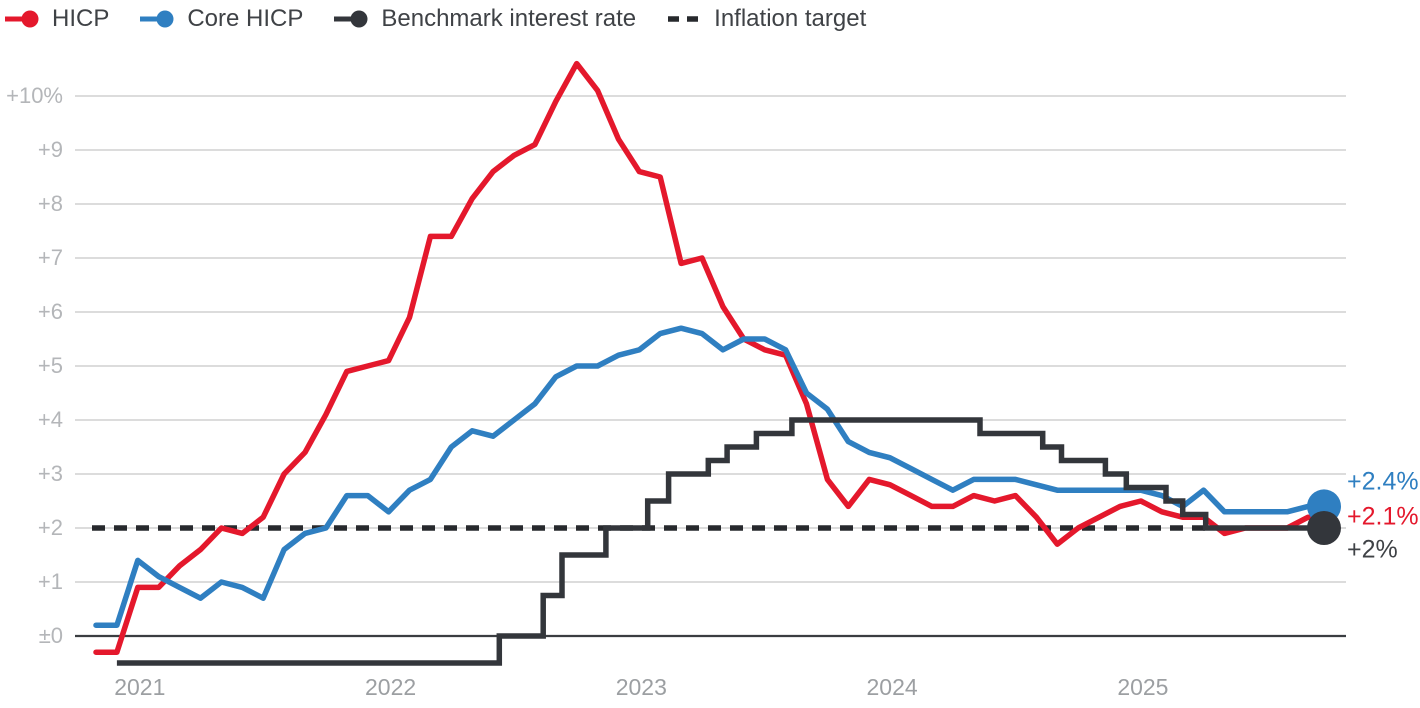  I want to click on y-axis-label: +2, so click(50, 527).